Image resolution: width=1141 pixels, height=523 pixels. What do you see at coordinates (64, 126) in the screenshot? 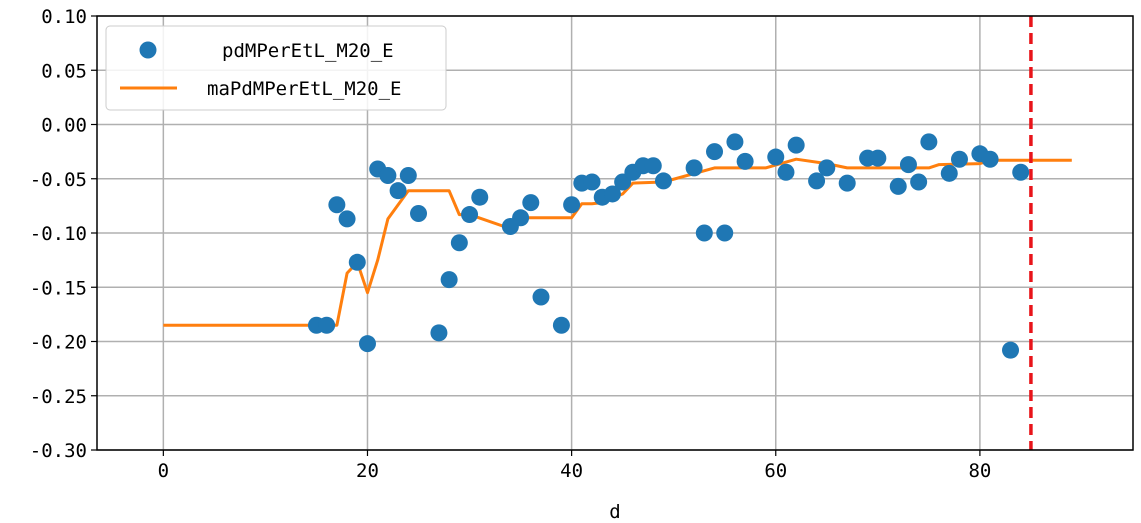
I see `y-tick-label: 0.00` at bounding box center [64, 126].